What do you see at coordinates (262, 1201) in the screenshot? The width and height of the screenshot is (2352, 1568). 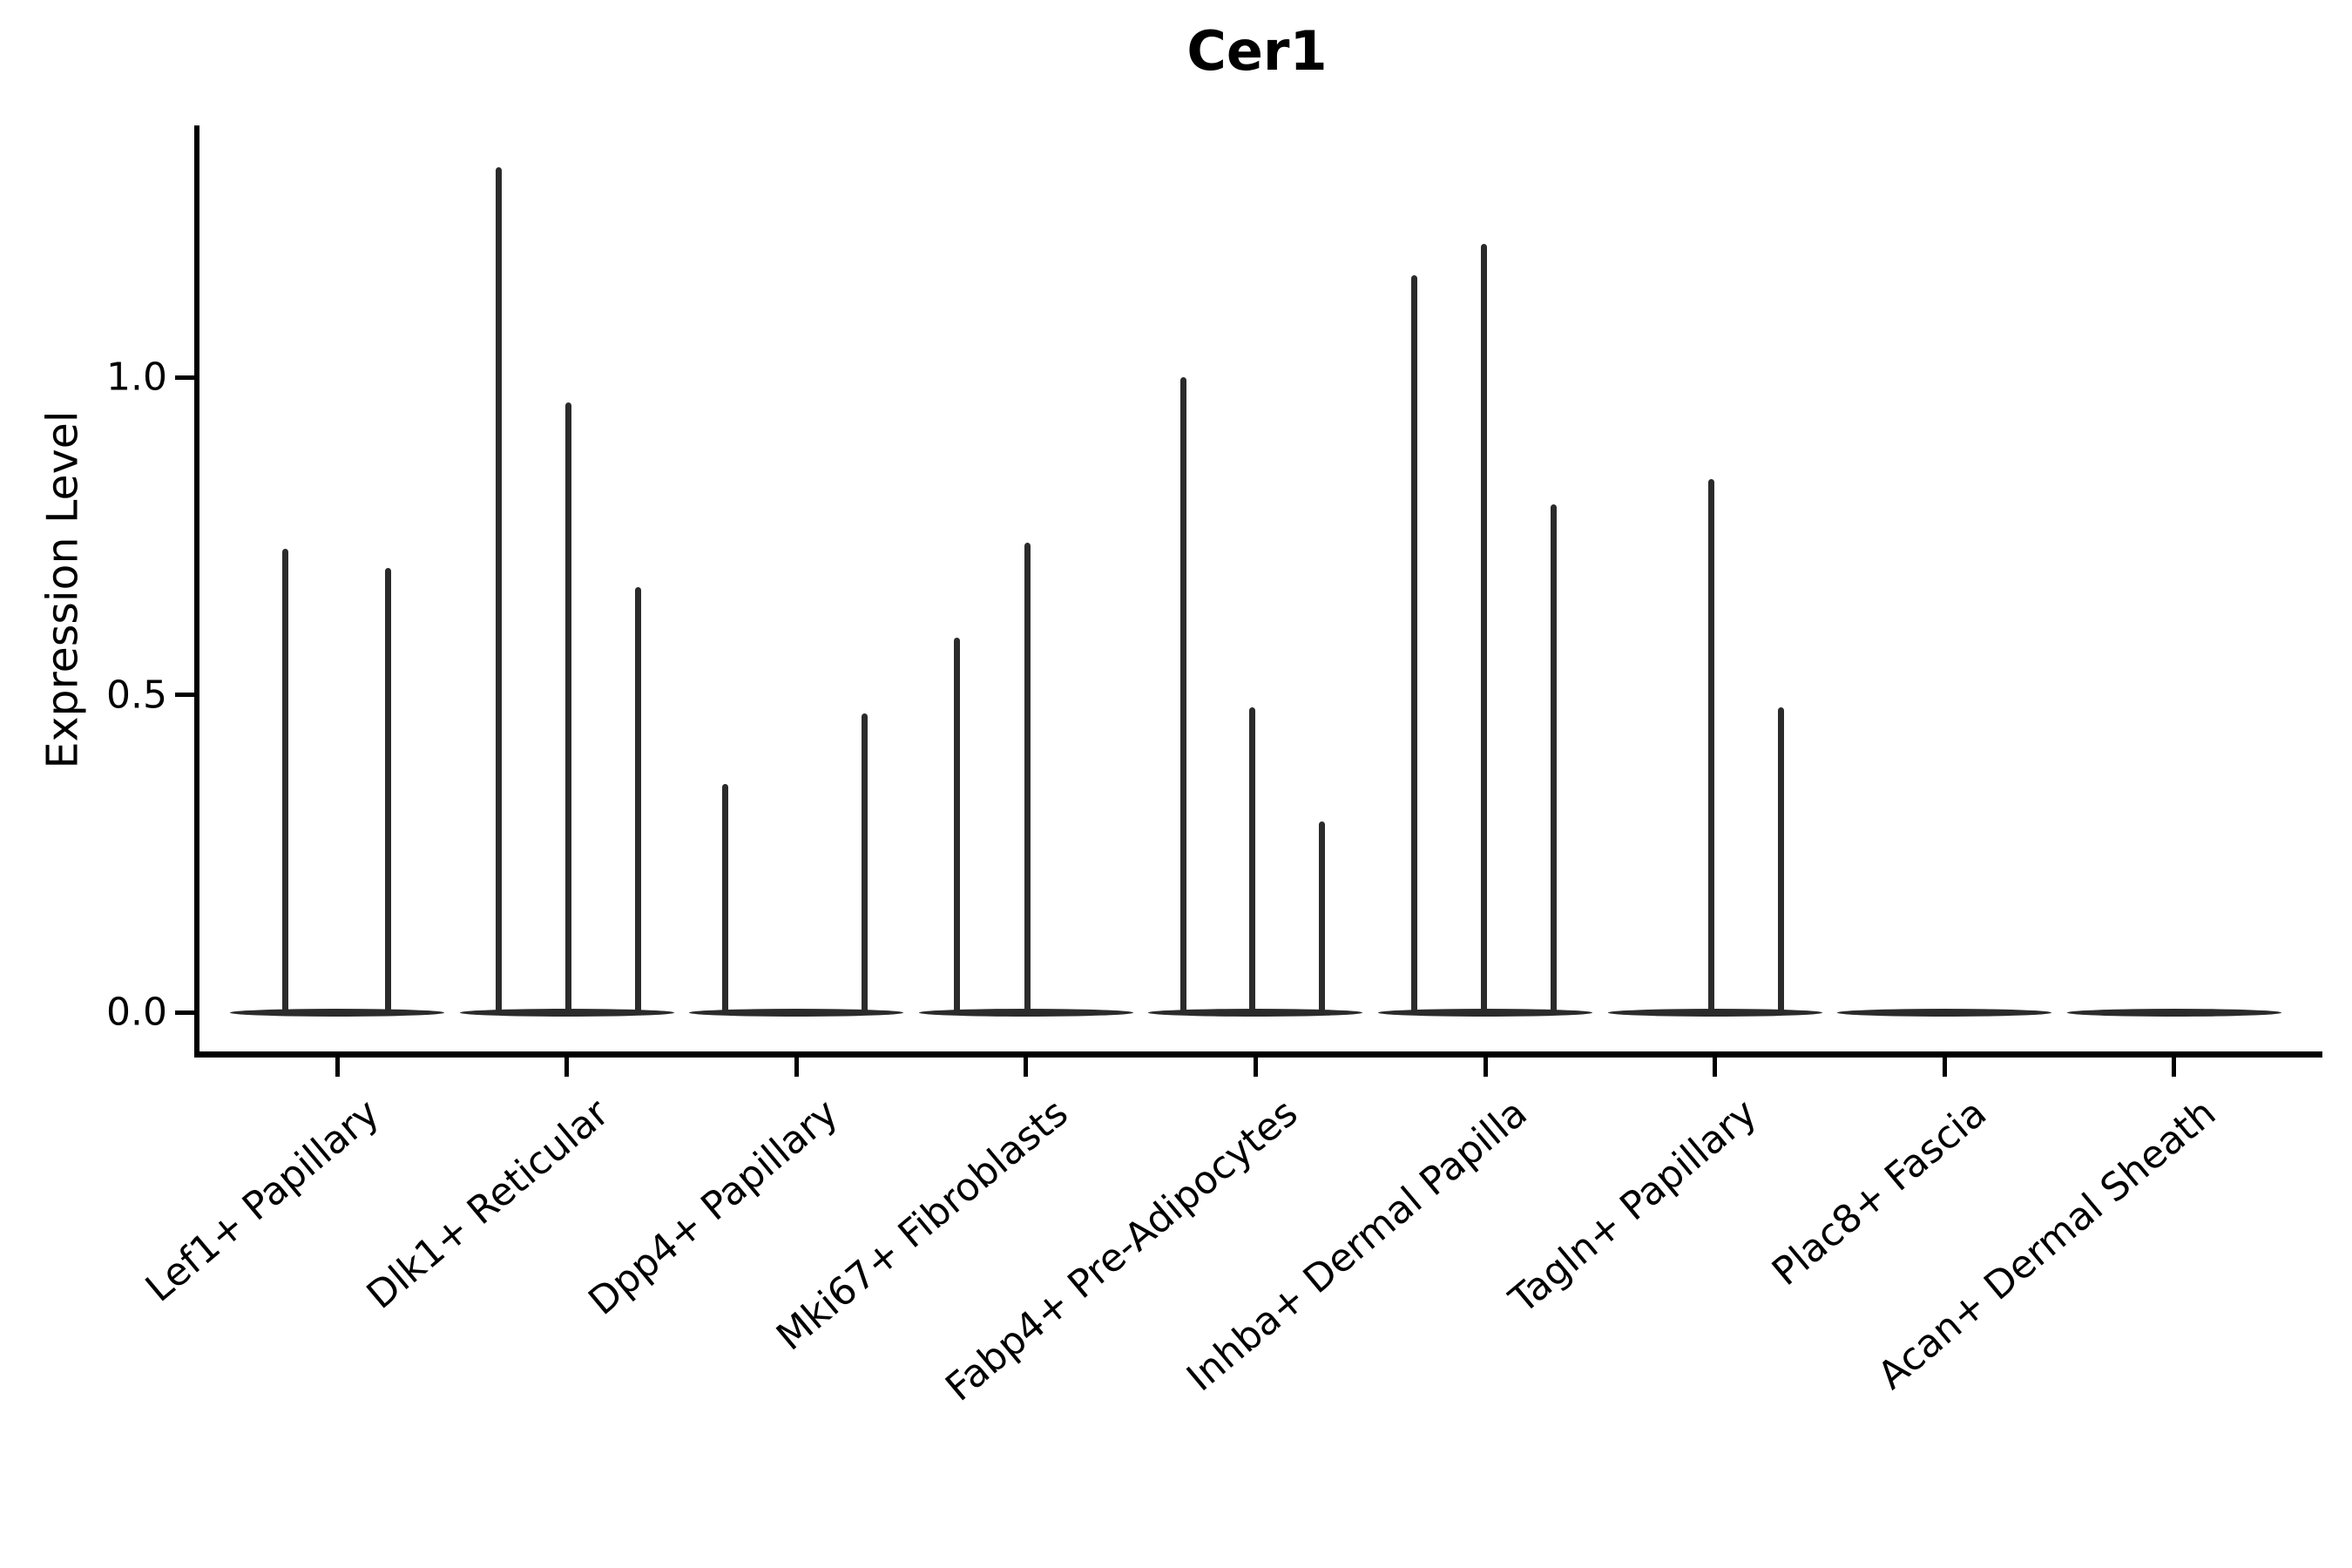 I see `x-tick-label: Lef1+ Papillary` at bounding box center [262, 1201].